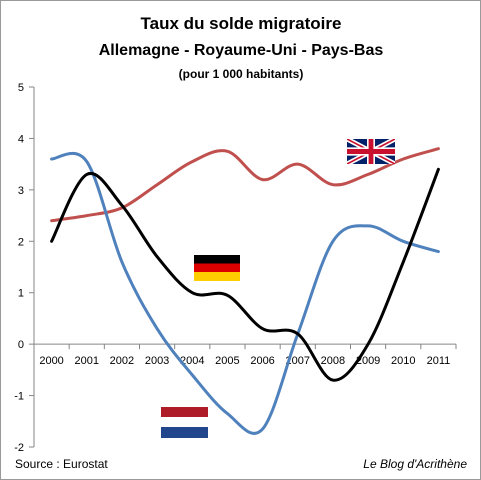 The width and height of the screenshot is (481, 480). I want to click on x-tick-label: 2006, so click(262, 361).